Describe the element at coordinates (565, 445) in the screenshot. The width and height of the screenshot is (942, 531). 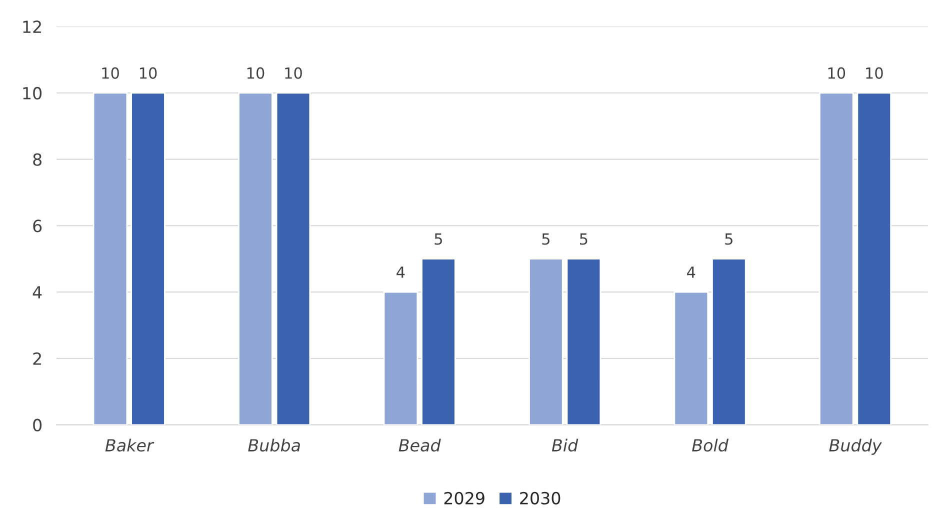
I see `x-tick-label: Bid` at that location.